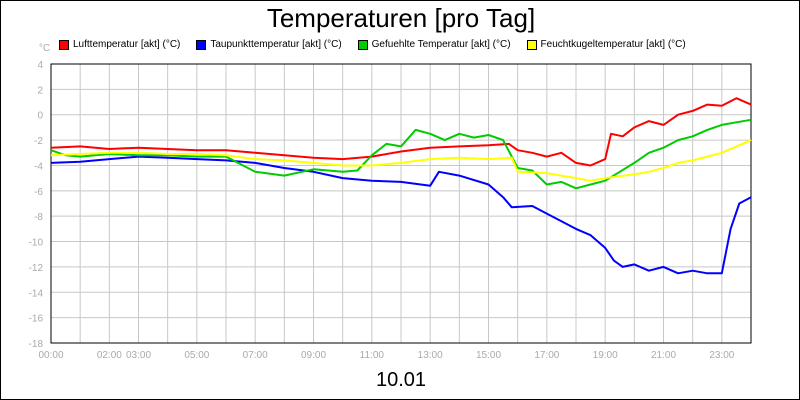  I want to click on chart-title: Temperaturen [pro Tag], so click(401, 18).